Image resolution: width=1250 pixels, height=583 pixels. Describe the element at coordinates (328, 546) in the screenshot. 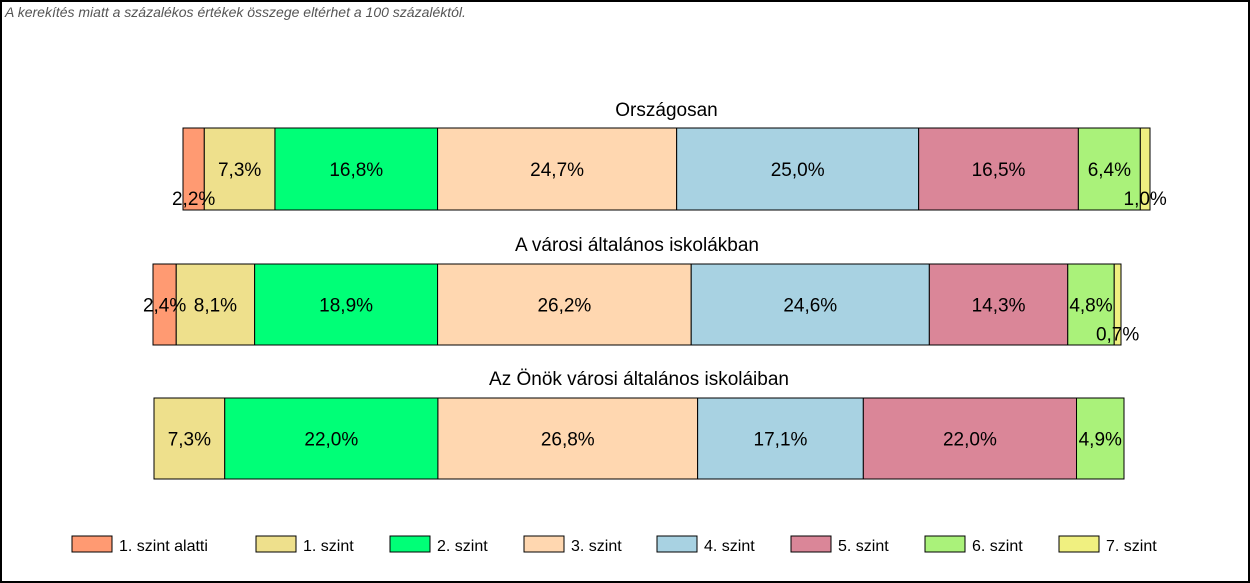

I see `legend-label-1: 1. szint` at that location.